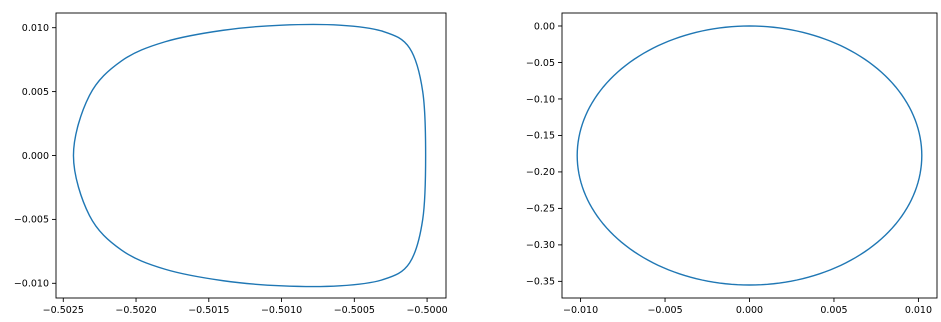 The width and height of the screenshot is (941, 322). Describe the element at coordinates (544, 26) in the screenshot. I see `right-y-tick-label: 0.00` at that location.